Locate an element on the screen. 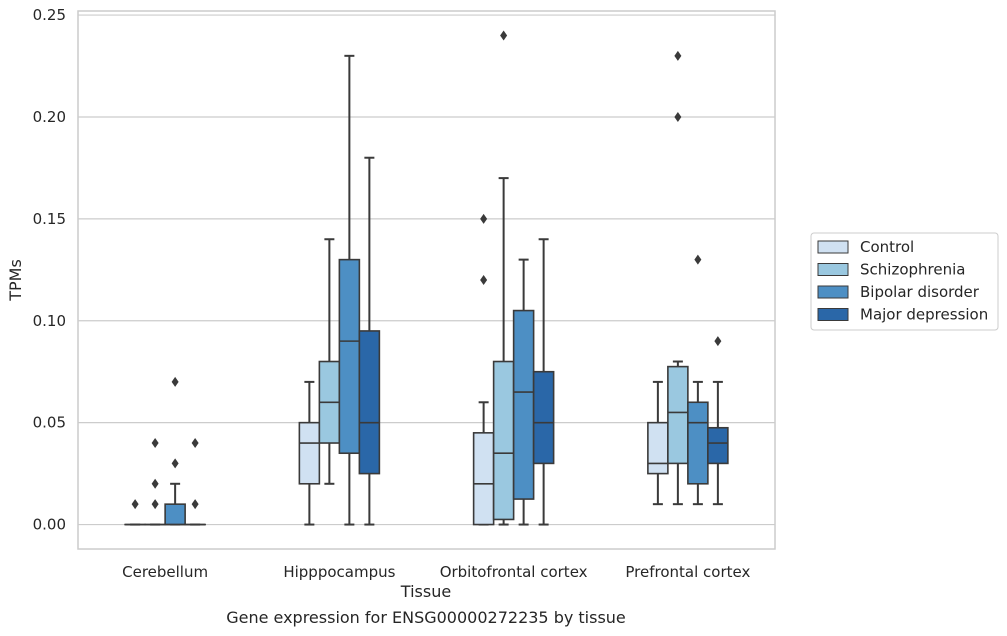 This screenshot has height=636, width=1007. x-tick-label: Hipppocampus is located at coordinates (339, 572).